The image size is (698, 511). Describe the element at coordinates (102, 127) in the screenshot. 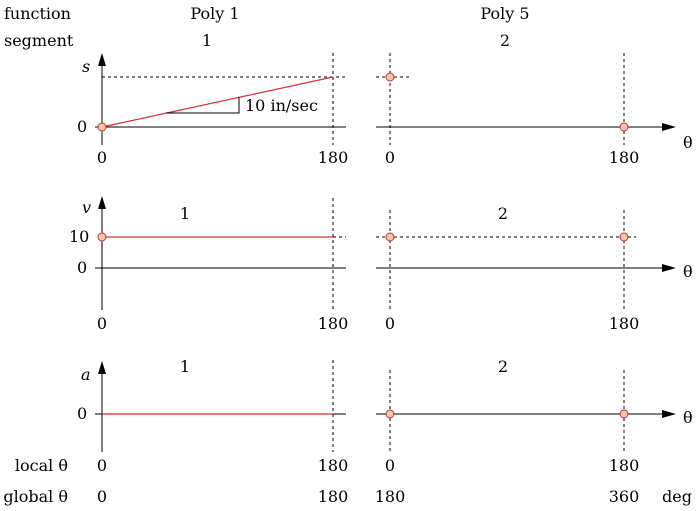

I see `s-point-start` at that location.